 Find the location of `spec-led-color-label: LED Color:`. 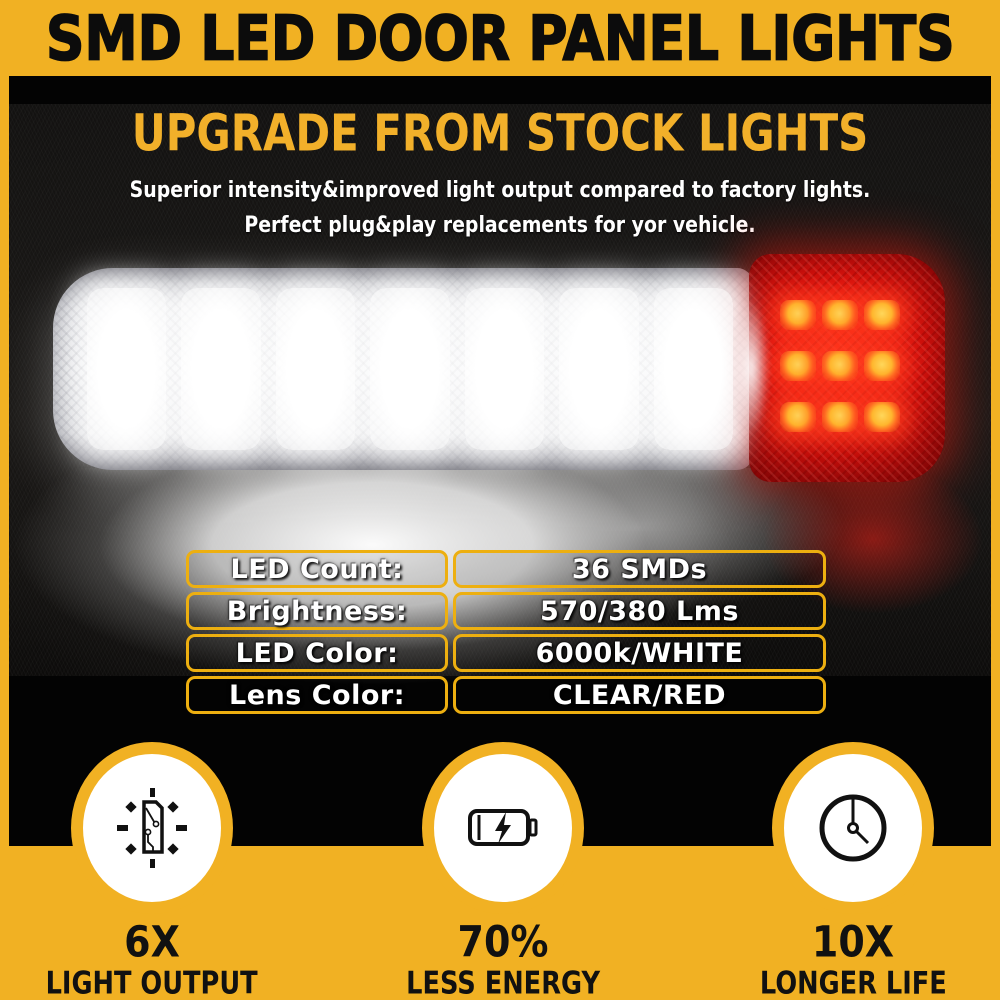

spec-led-color-label: LED Color: is located at coordinates (317, 653).